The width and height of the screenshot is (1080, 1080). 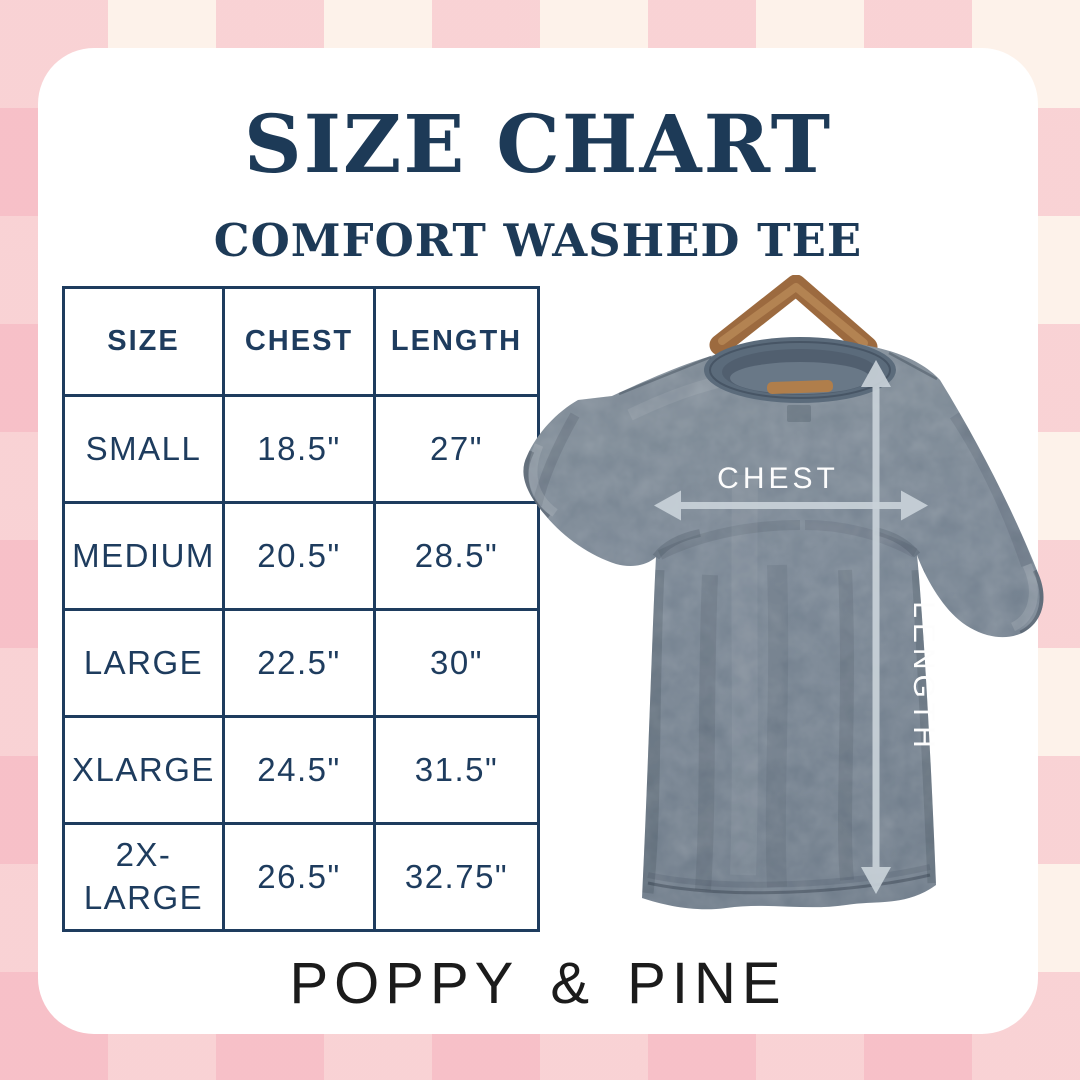 I want to click on table-row: XLARGE 24.5" 31.5", so click(x=301, y=770).